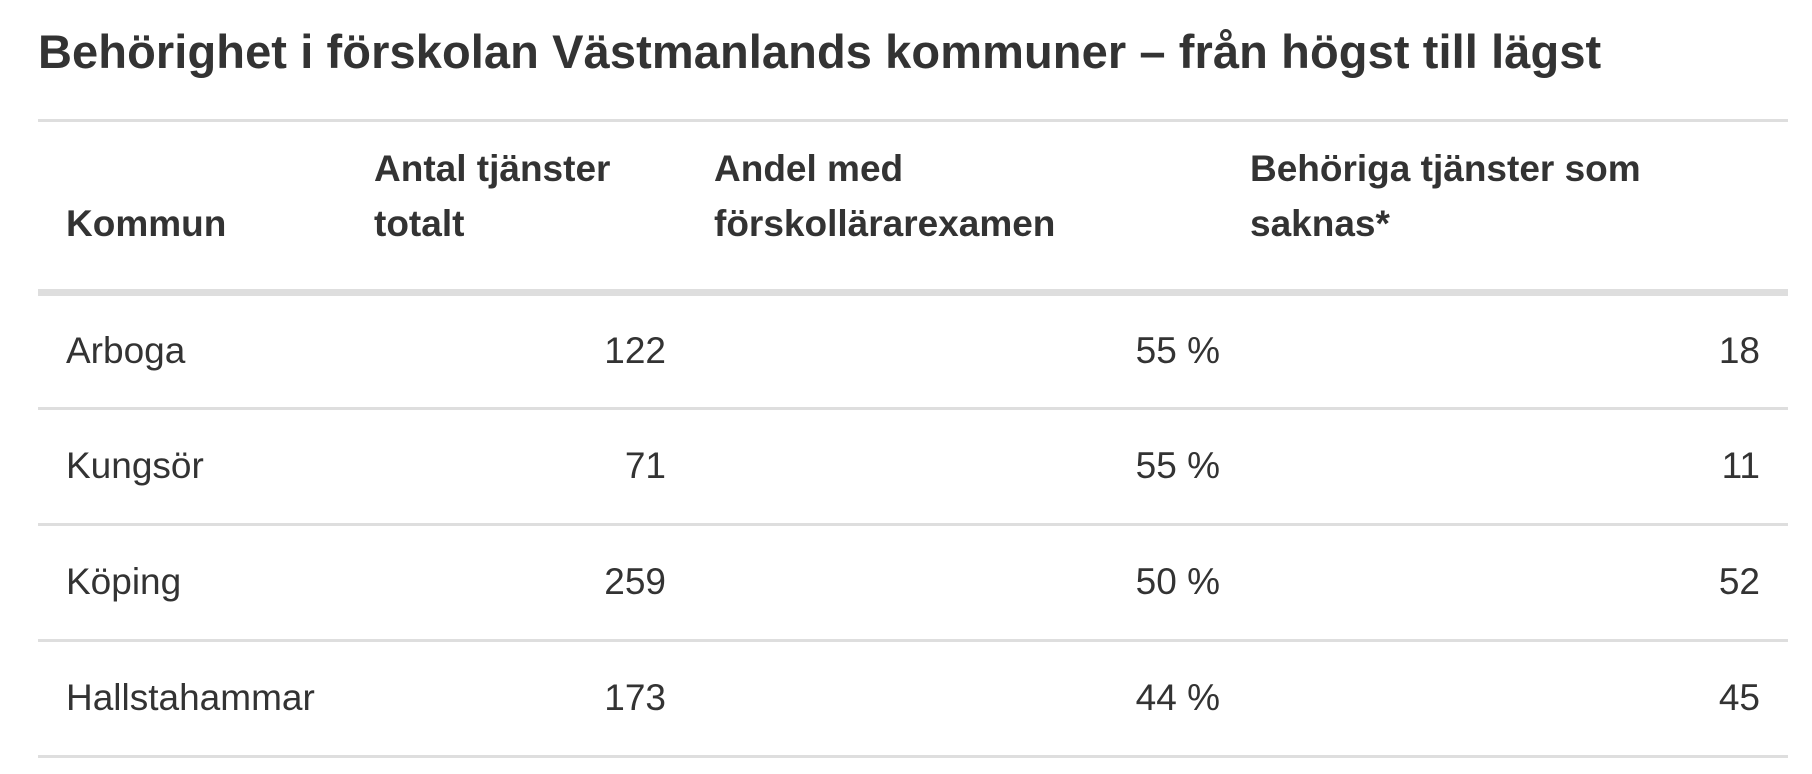 The height and width of the screenshot is (774, 1812). Describe the element at coordinates (192, 467) in the screenshot. I see `cell-kommun: Kungsör` at that location.